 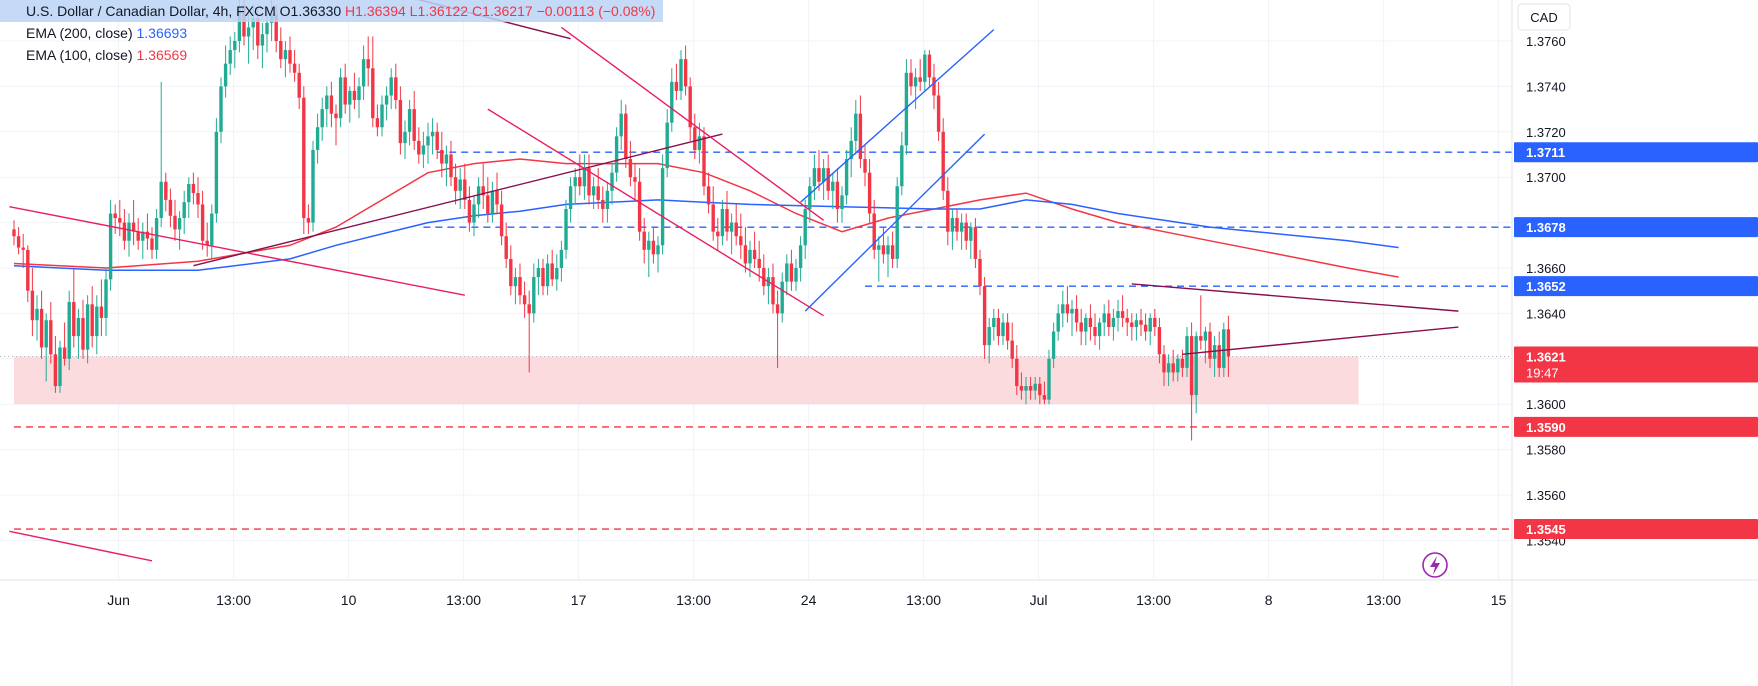 I want to click on ema-lines, so click(x=706, y=218).